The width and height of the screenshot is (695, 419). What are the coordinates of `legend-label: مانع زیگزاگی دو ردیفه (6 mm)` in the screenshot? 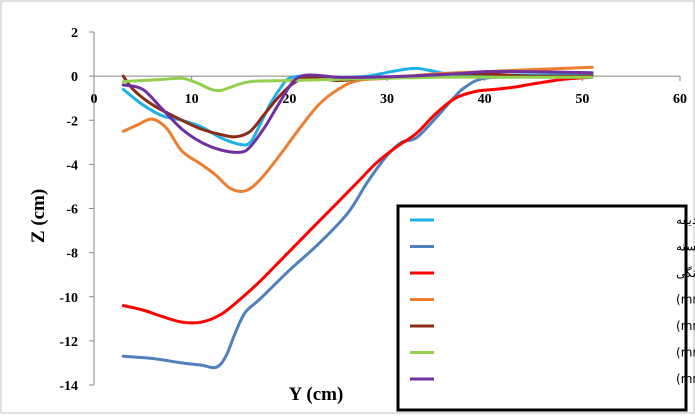 It's located at (685, 353).